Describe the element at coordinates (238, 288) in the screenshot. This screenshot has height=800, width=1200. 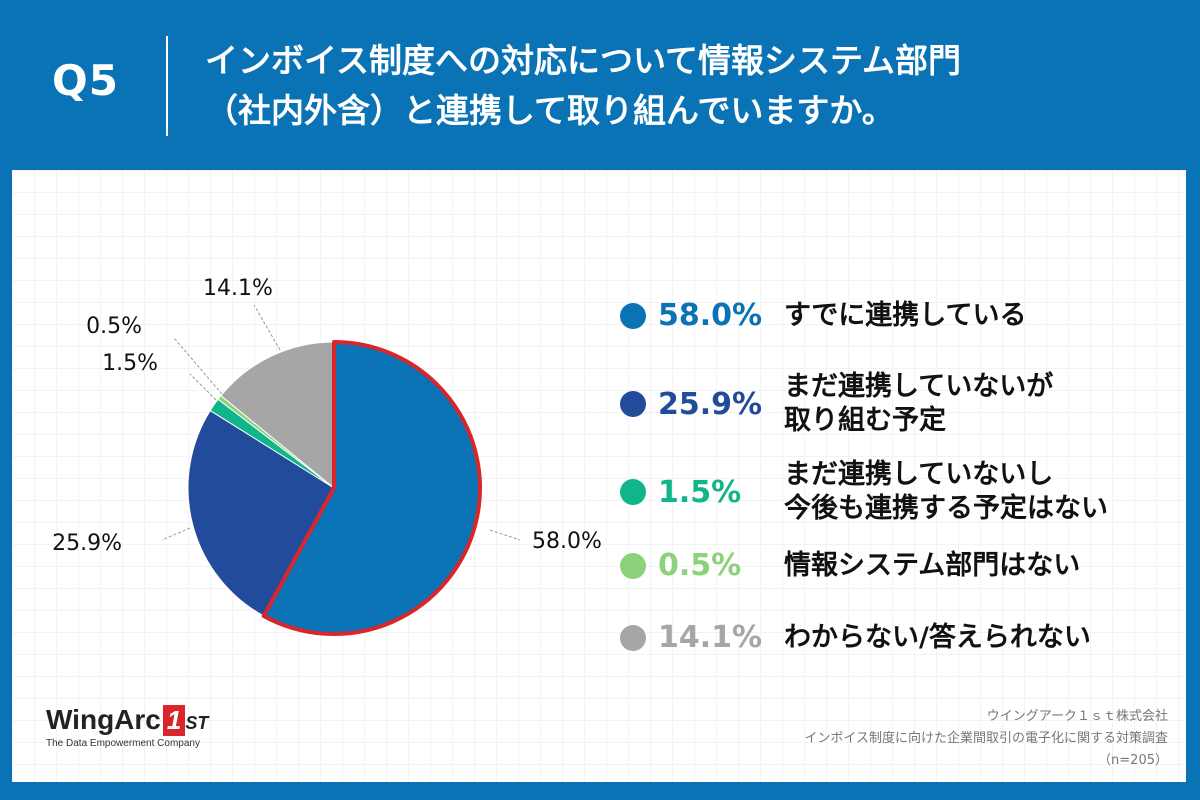
I see `pie-value-label-5: 14.1%` at that location.